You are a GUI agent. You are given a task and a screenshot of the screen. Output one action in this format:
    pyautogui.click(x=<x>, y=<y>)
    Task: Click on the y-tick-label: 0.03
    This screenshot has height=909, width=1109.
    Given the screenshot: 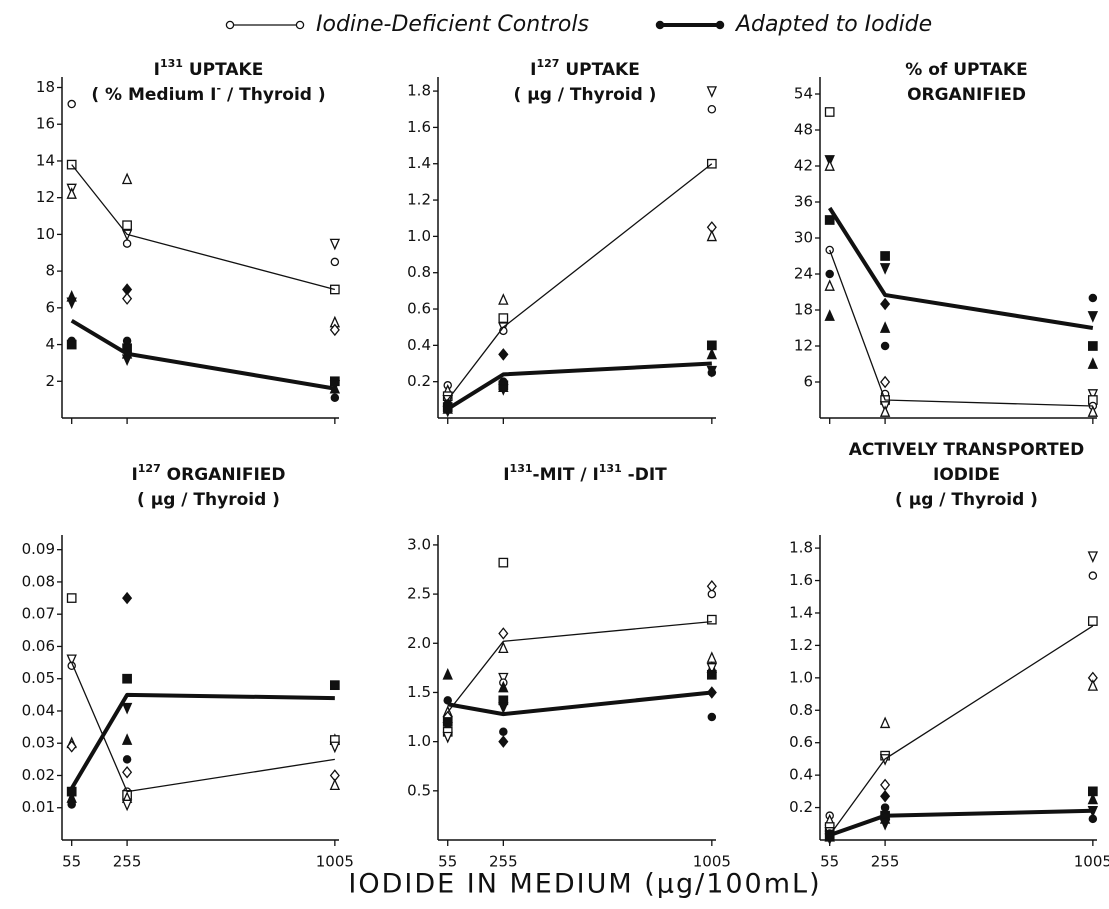 What is the action you would take?
    pyautogui.click(x=38, y=743)
    